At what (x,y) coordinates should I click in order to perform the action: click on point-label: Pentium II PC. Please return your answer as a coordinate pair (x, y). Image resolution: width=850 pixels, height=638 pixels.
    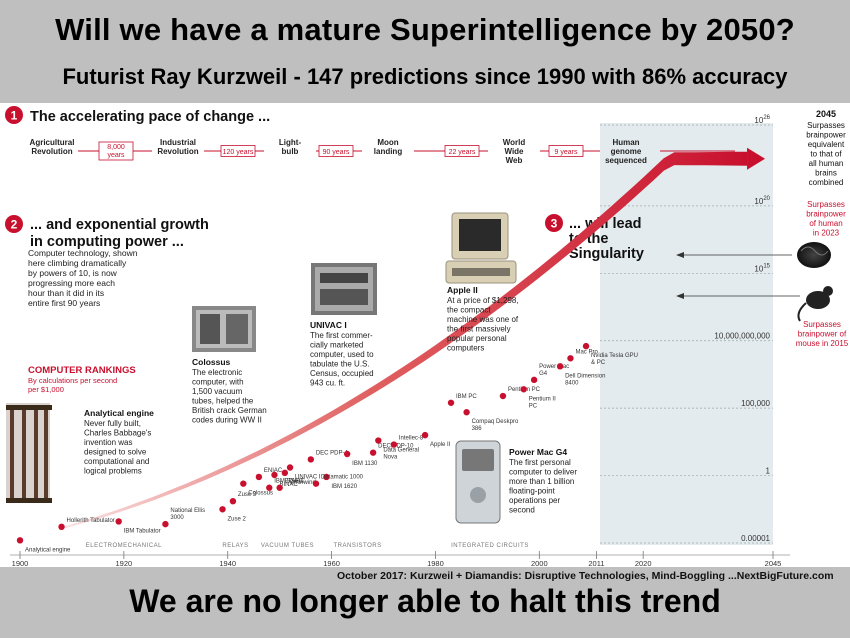
    Looking at the image, I should click on (542, 402).